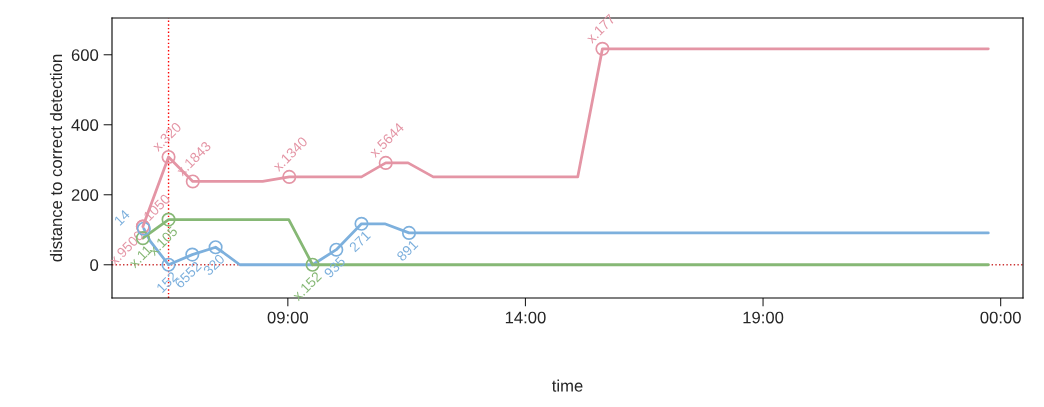  What do you see at coordinates (359, 241) in the screenshot?
I see `annotation: 271` at bounding box center [359, 241].